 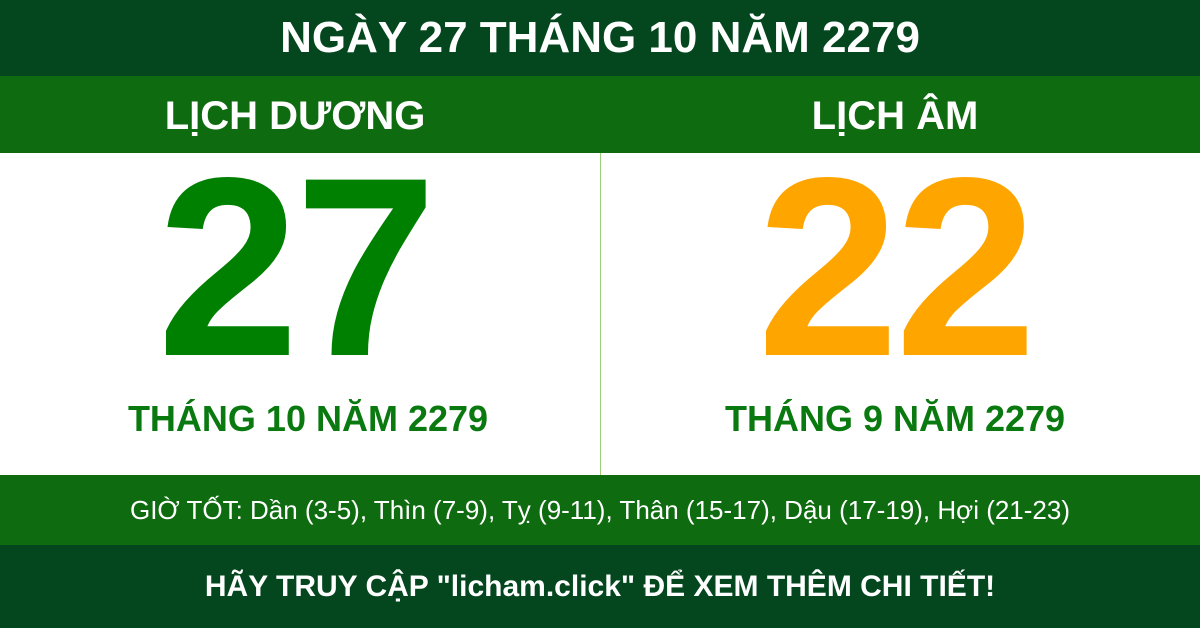 I want to click on solar-calendar-label: LỊCH DƯƠNG, so click(x=295, y=116).